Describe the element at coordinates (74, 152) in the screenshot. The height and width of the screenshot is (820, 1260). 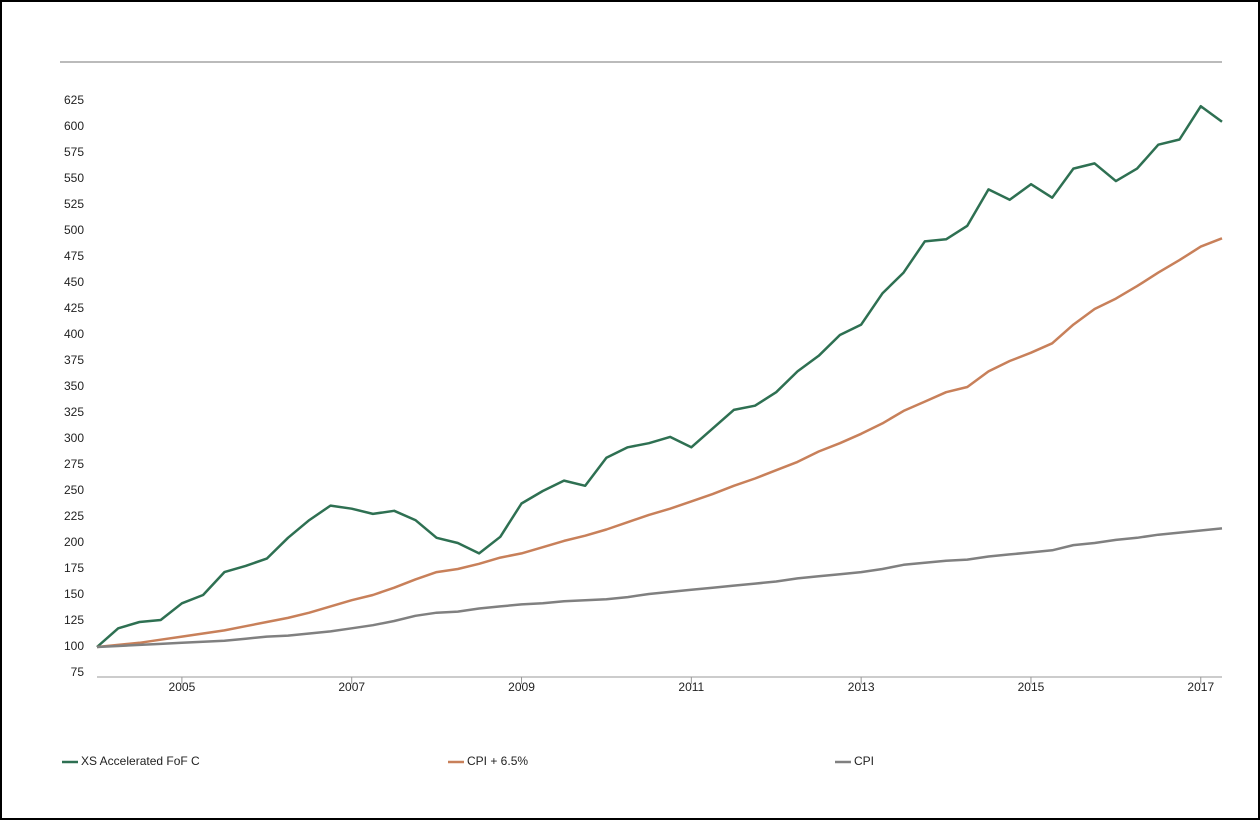
I see `y-tick-label: 575` at that location.